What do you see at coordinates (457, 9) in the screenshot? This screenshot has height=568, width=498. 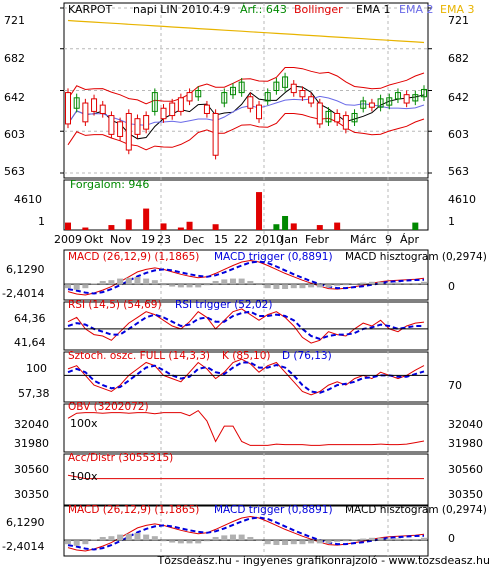 I see `ema3-legend: EMA 3` at bounding box center [457, 9].